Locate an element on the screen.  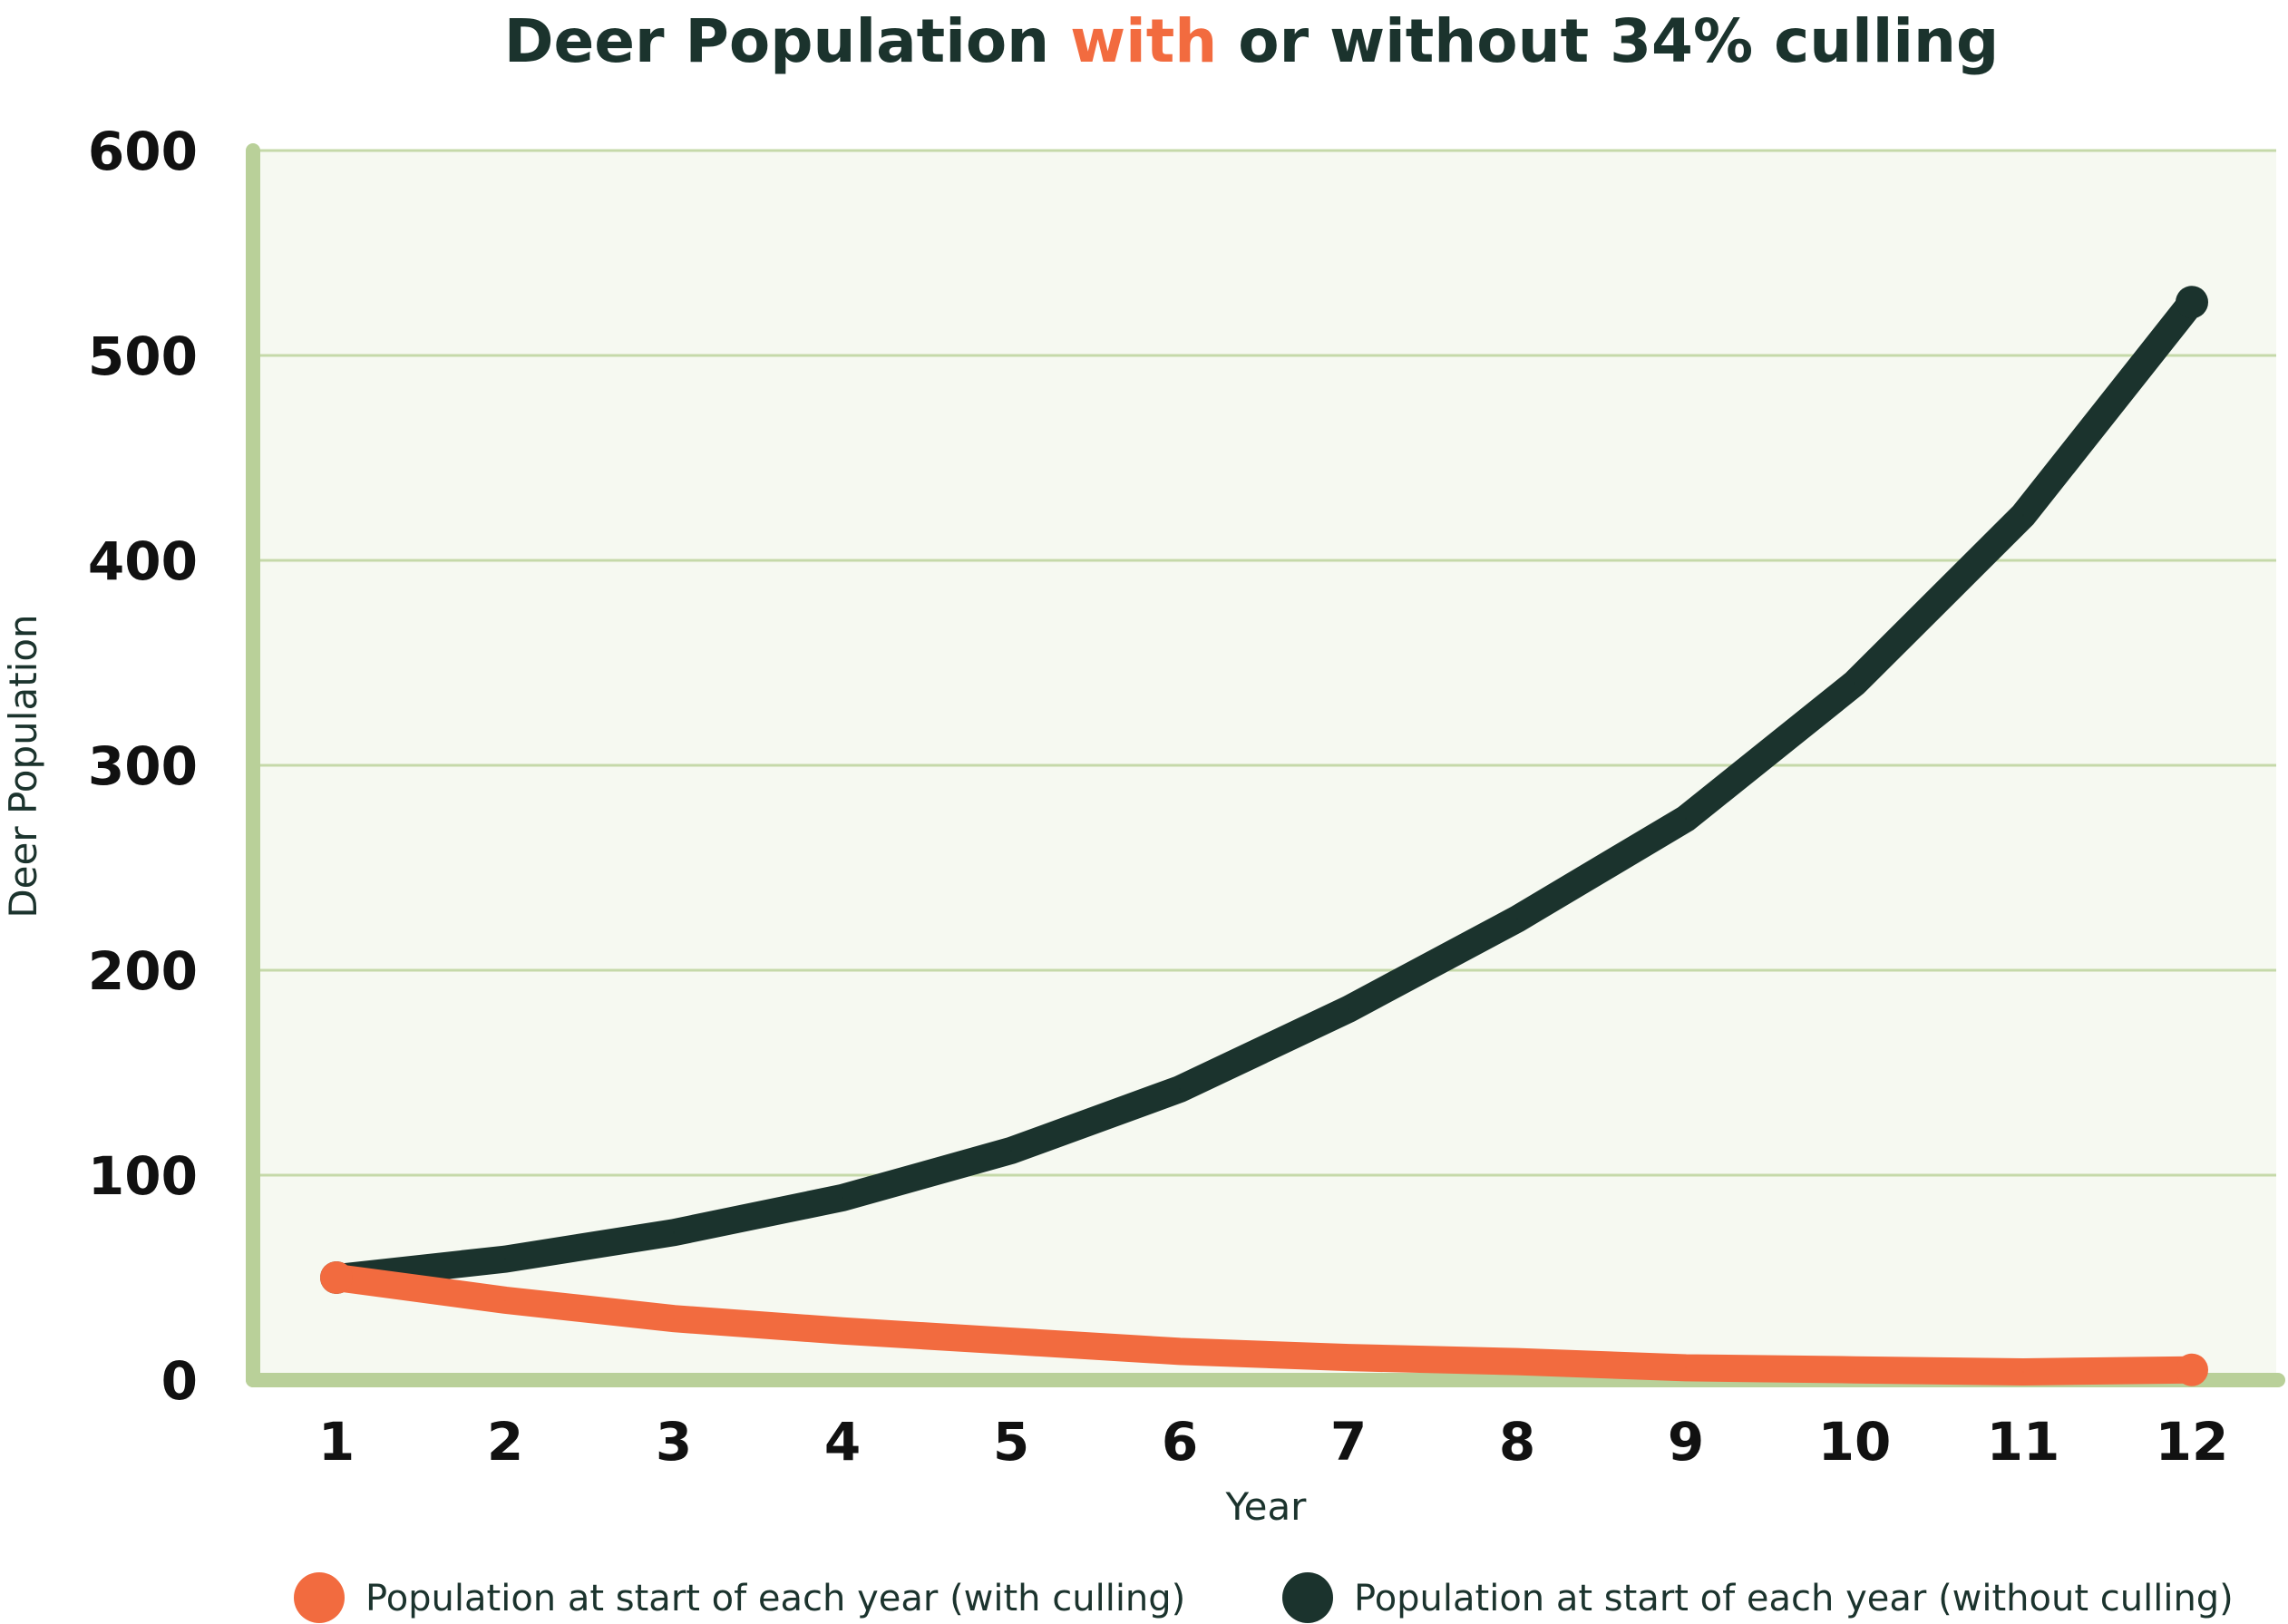
y-tick-500: 500 is located at coordinates (143, 356).